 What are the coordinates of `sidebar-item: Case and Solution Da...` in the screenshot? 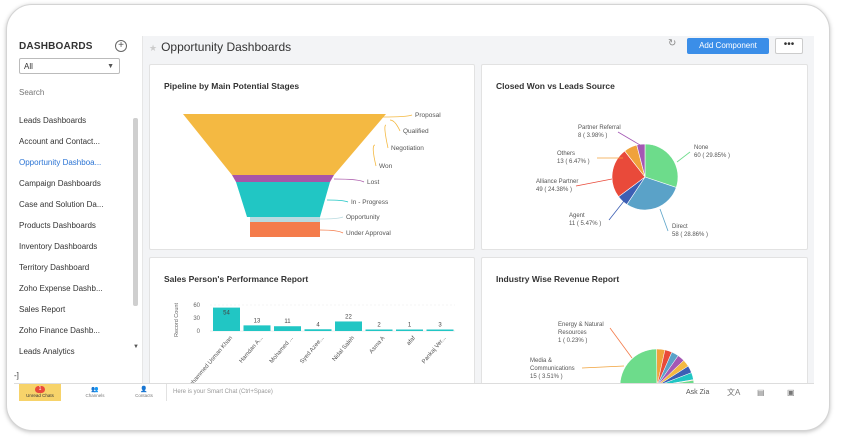 It's located at (61, 204).